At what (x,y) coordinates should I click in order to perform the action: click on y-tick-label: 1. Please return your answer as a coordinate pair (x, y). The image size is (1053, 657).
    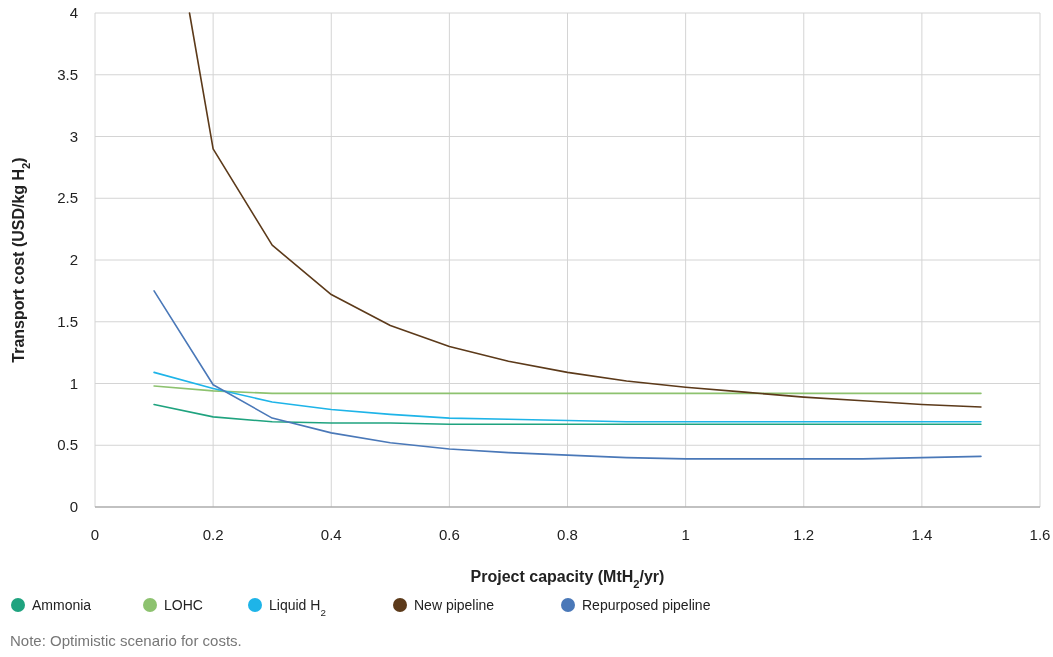
    Looking at the image, I should click on (73, 383).